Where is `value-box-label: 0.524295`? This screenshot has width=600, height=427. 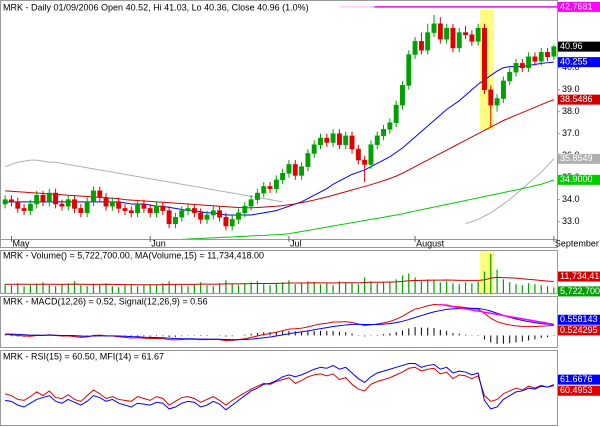 value-box-label: 0.524295 is located at coordinates (579, 330).